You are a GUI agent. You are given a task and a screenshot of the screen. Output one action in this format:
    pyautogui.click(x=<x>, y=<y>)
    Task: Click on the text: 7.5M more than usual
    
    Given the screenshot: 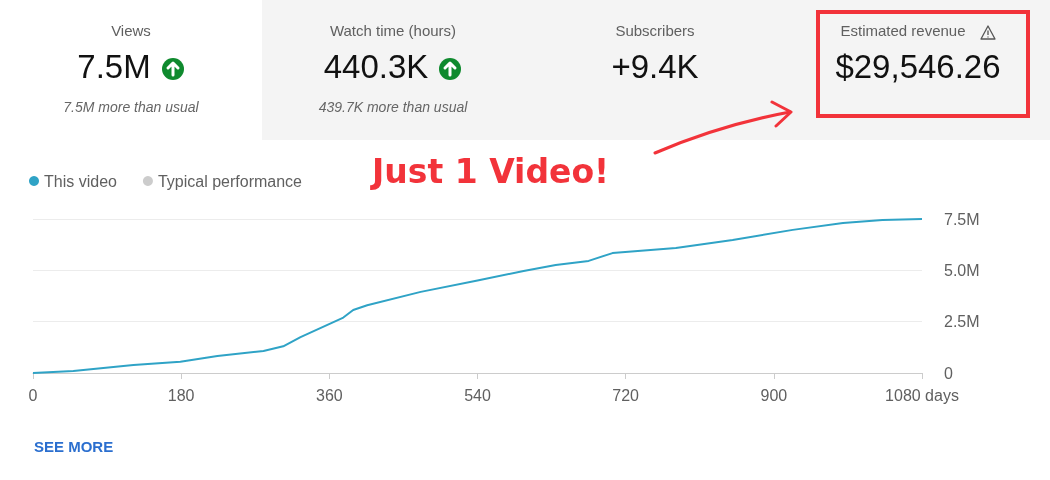 What is the action you would take?
    pyautogui.click(x=131, y=107)
    